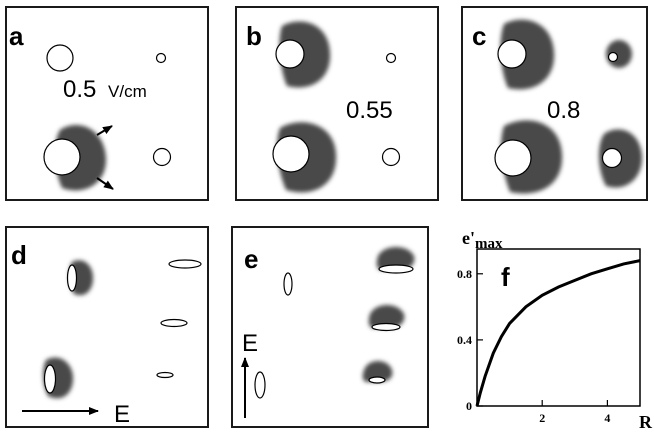  Describe the element at coordinates (105, 89) in the screenshot. I see `field-strength-label: 0.5 V/cm` at that location.